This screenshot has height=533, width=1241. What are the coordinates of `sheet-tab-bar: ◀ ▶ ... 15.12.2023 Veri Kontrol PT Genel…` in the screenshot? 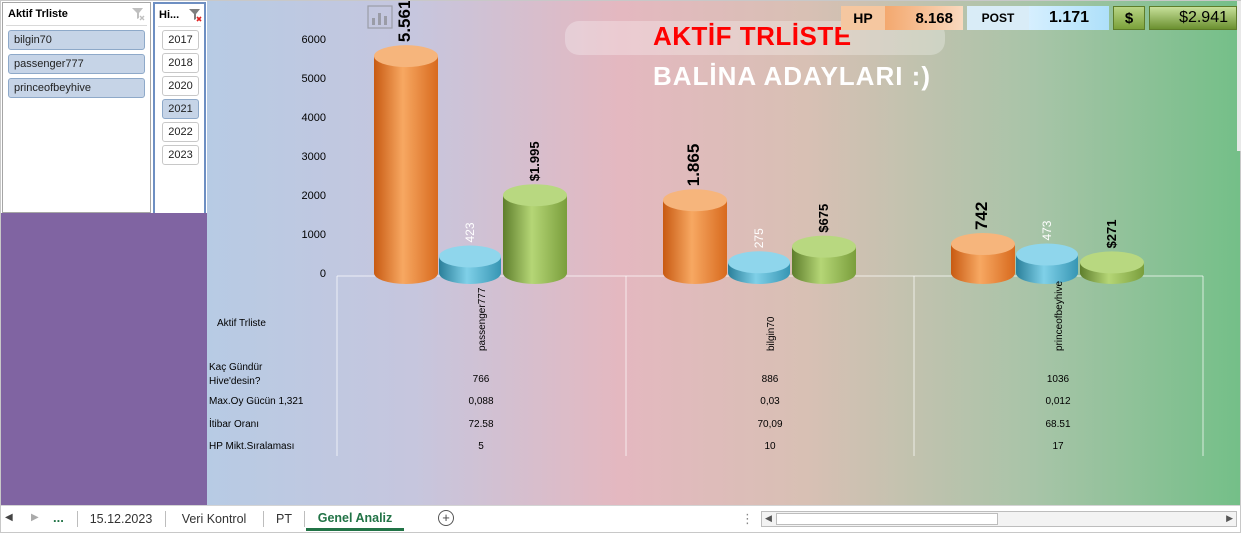 It's located at (620, 518).